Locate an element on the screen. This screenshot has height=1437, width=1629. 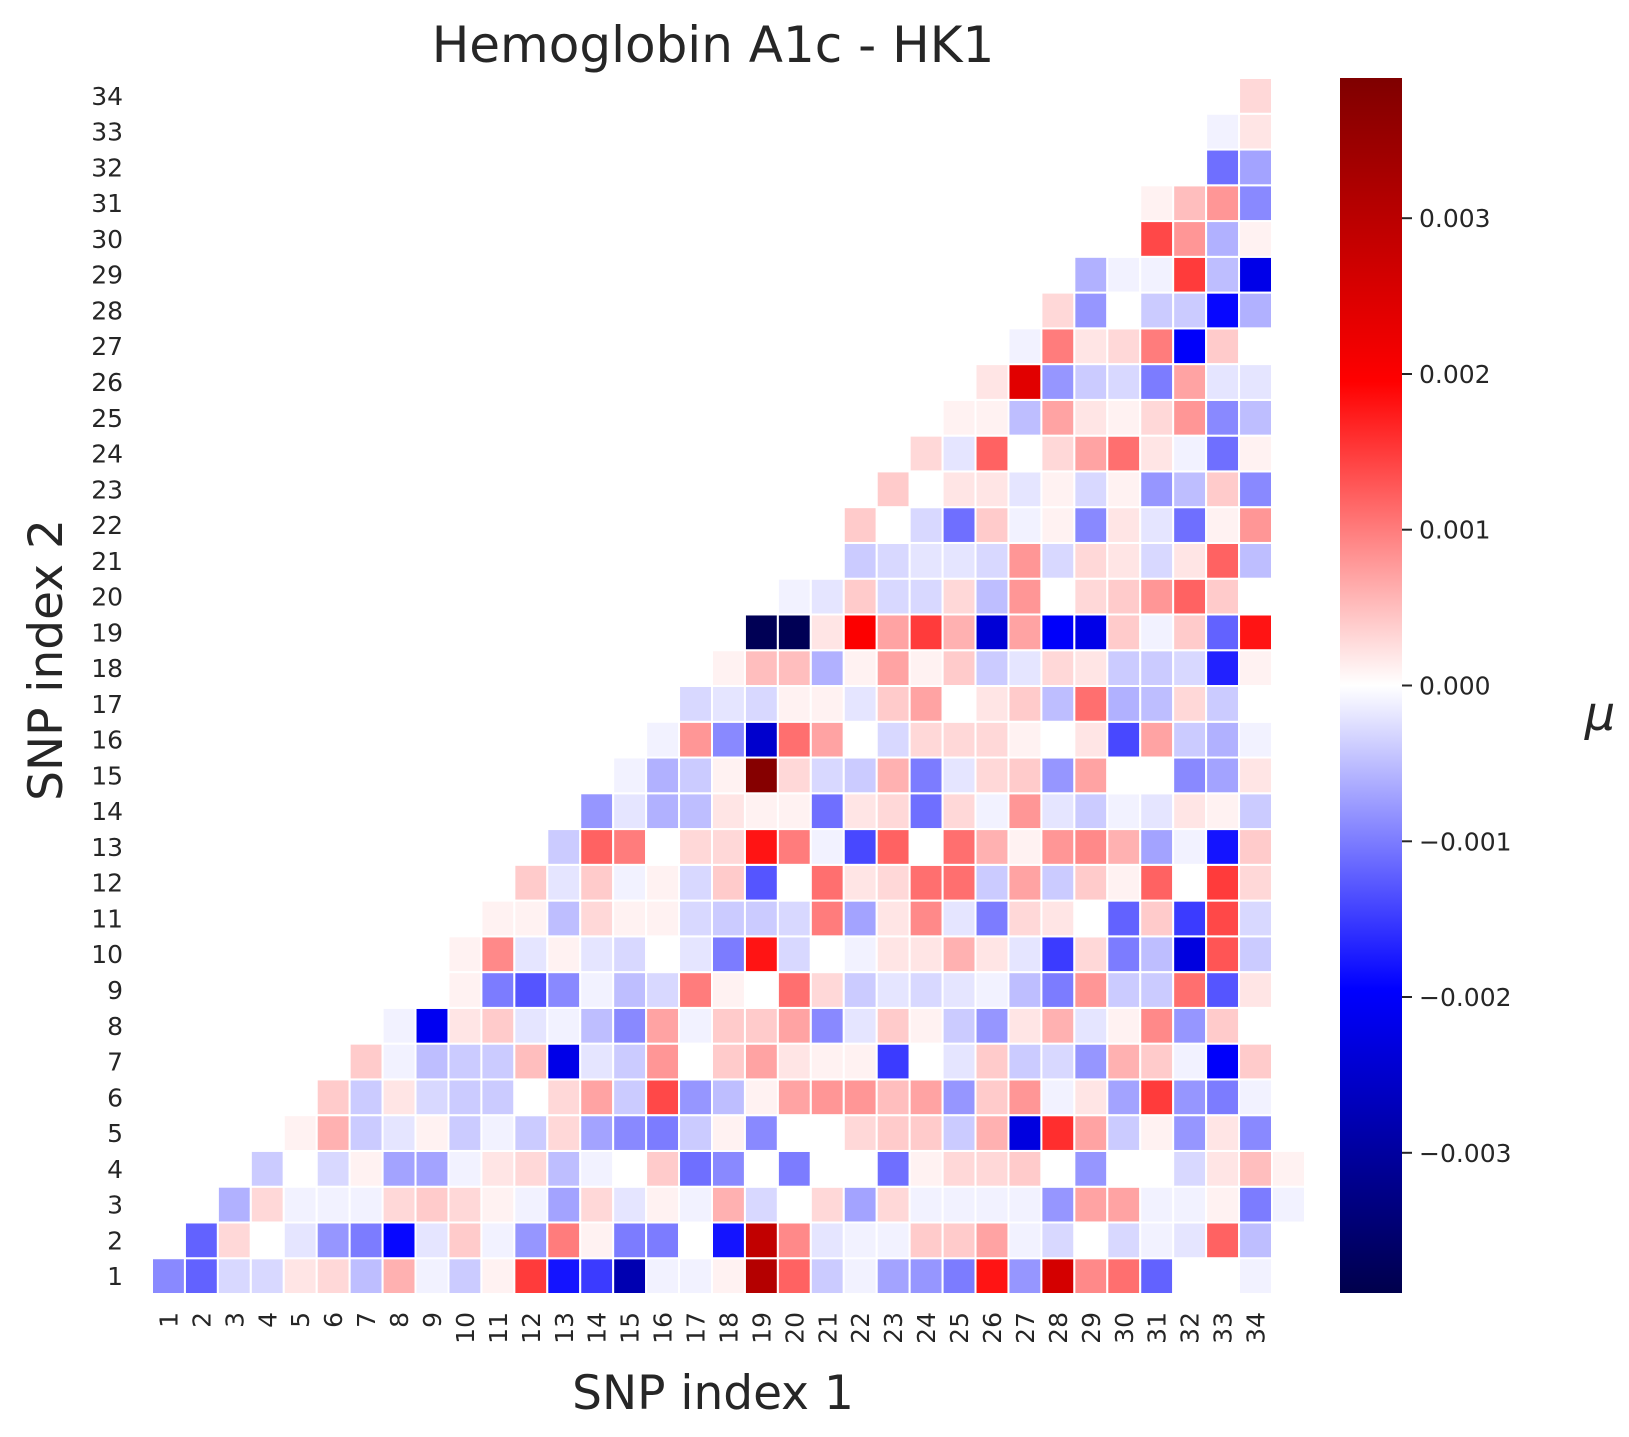
x-tick-label: 29 is located at coordinates (1091, 1328).